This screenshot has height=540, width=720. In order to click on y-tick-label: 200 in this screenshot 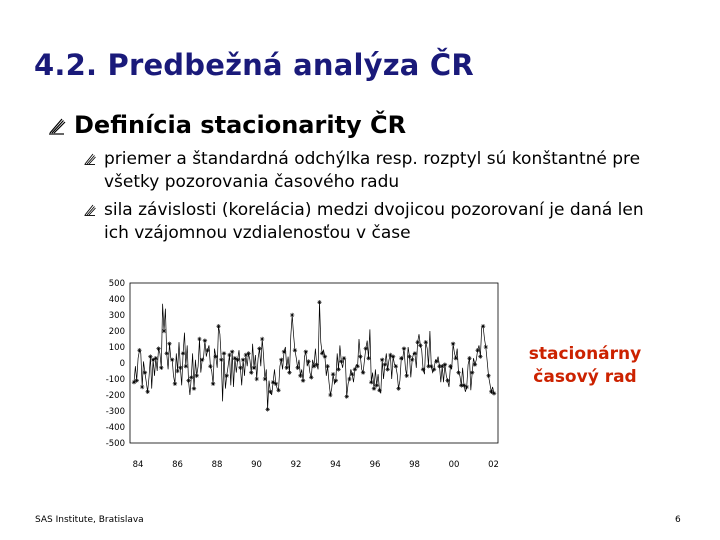, I will do `click(117, 332)`.